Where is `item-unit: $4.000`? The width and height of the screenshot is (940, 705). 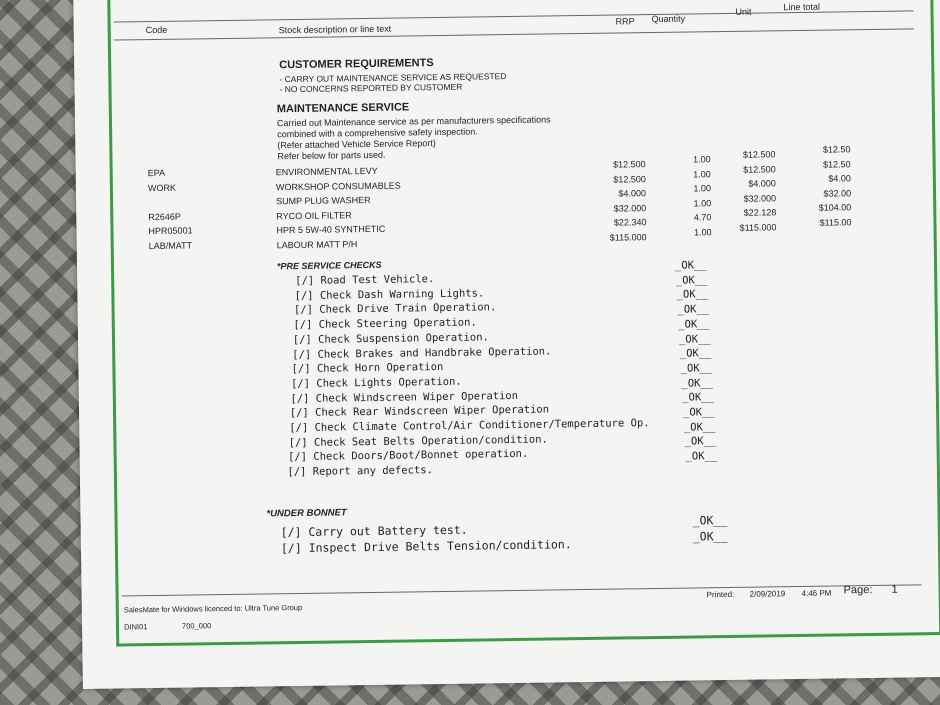 item-unit: $4.000 is located at coordinates (762, 183).